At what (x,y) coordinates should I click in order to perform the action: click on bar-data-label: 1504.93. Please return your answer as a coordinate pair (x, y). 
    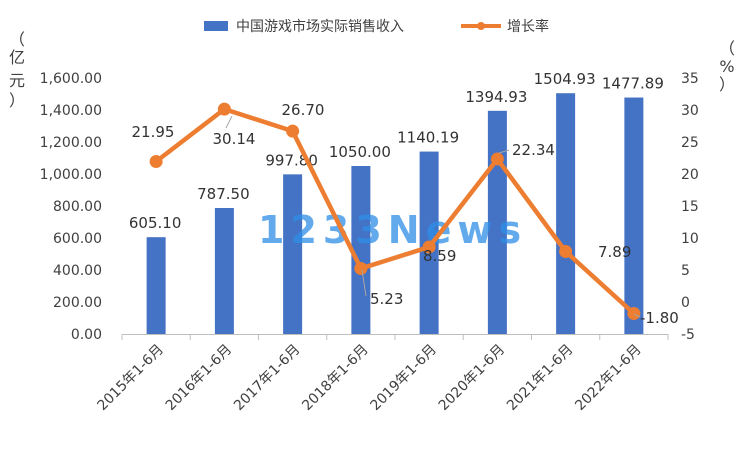
    Looking at the image, I should click on (565, 79).